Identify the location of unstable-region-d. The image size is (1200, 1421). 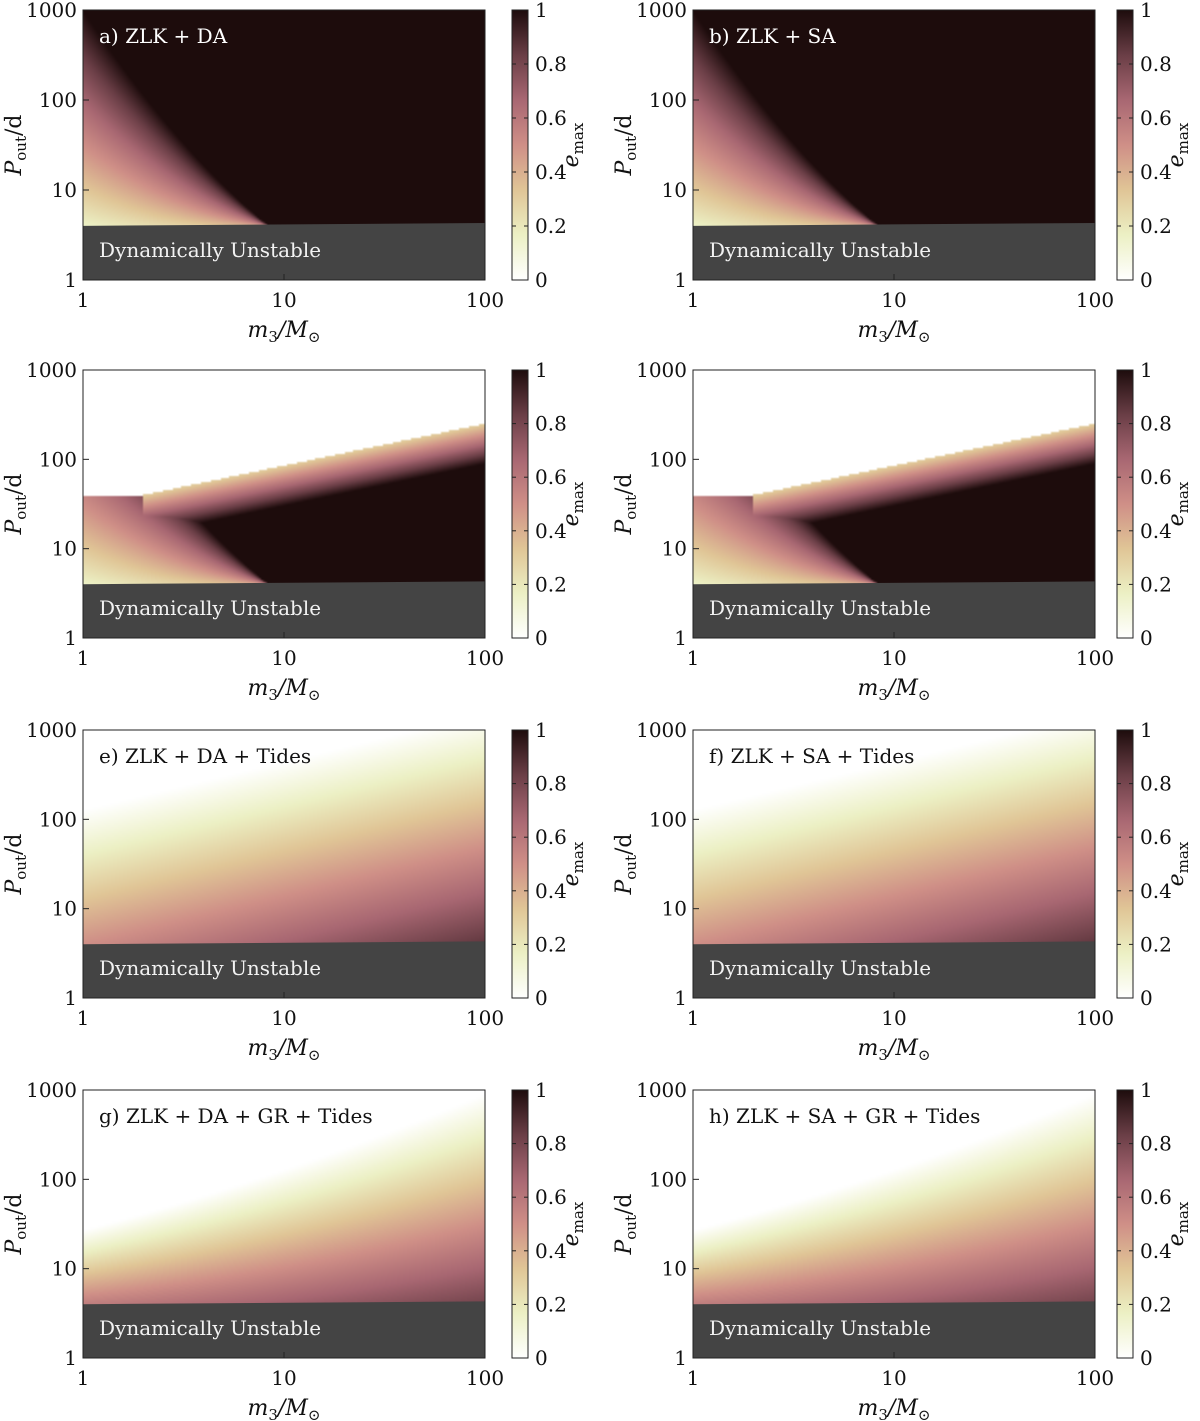
(894, 609).